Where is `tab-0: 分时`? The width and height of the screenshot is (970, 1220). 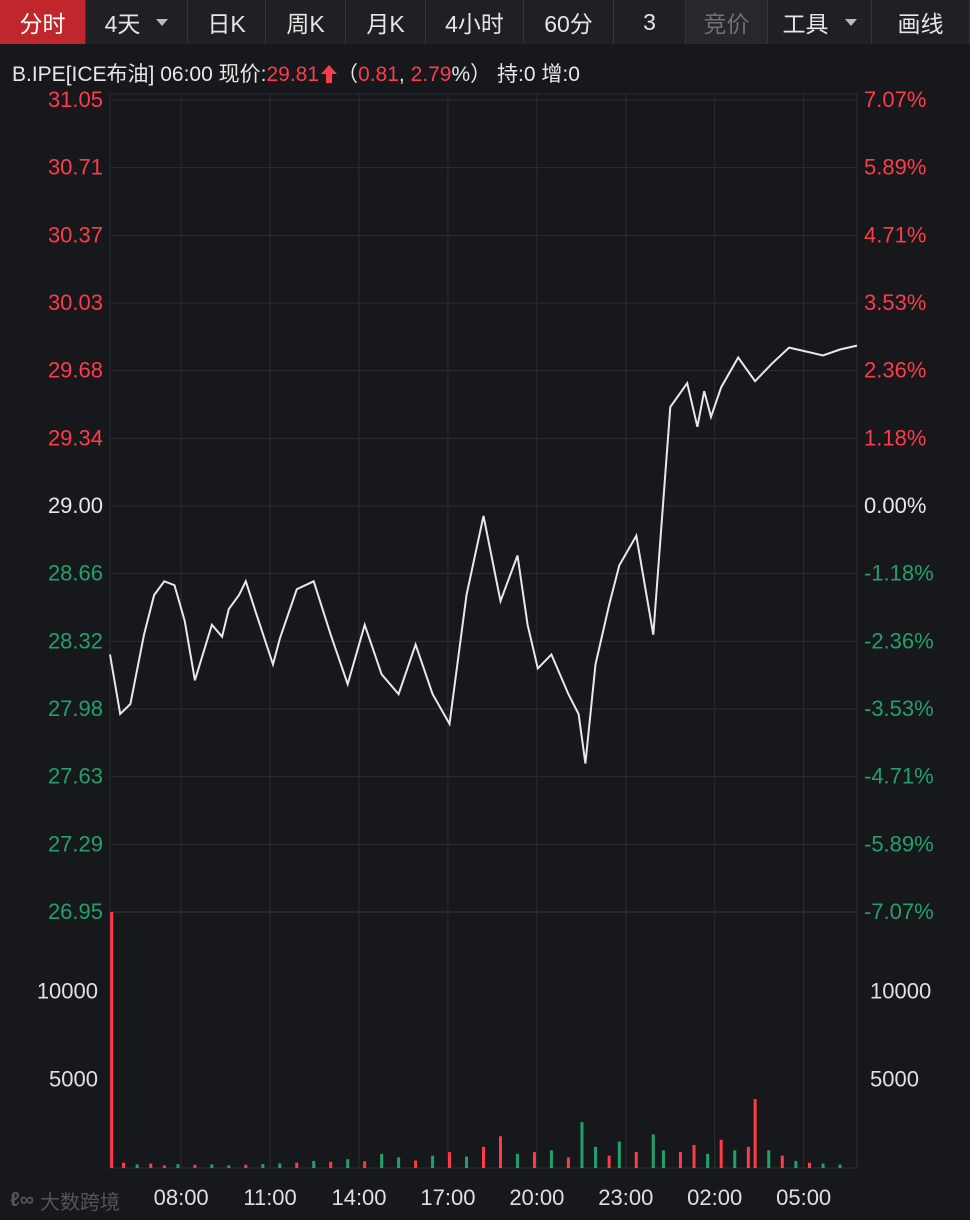 tab-0: 分时 is located at coordinates (43, 22).